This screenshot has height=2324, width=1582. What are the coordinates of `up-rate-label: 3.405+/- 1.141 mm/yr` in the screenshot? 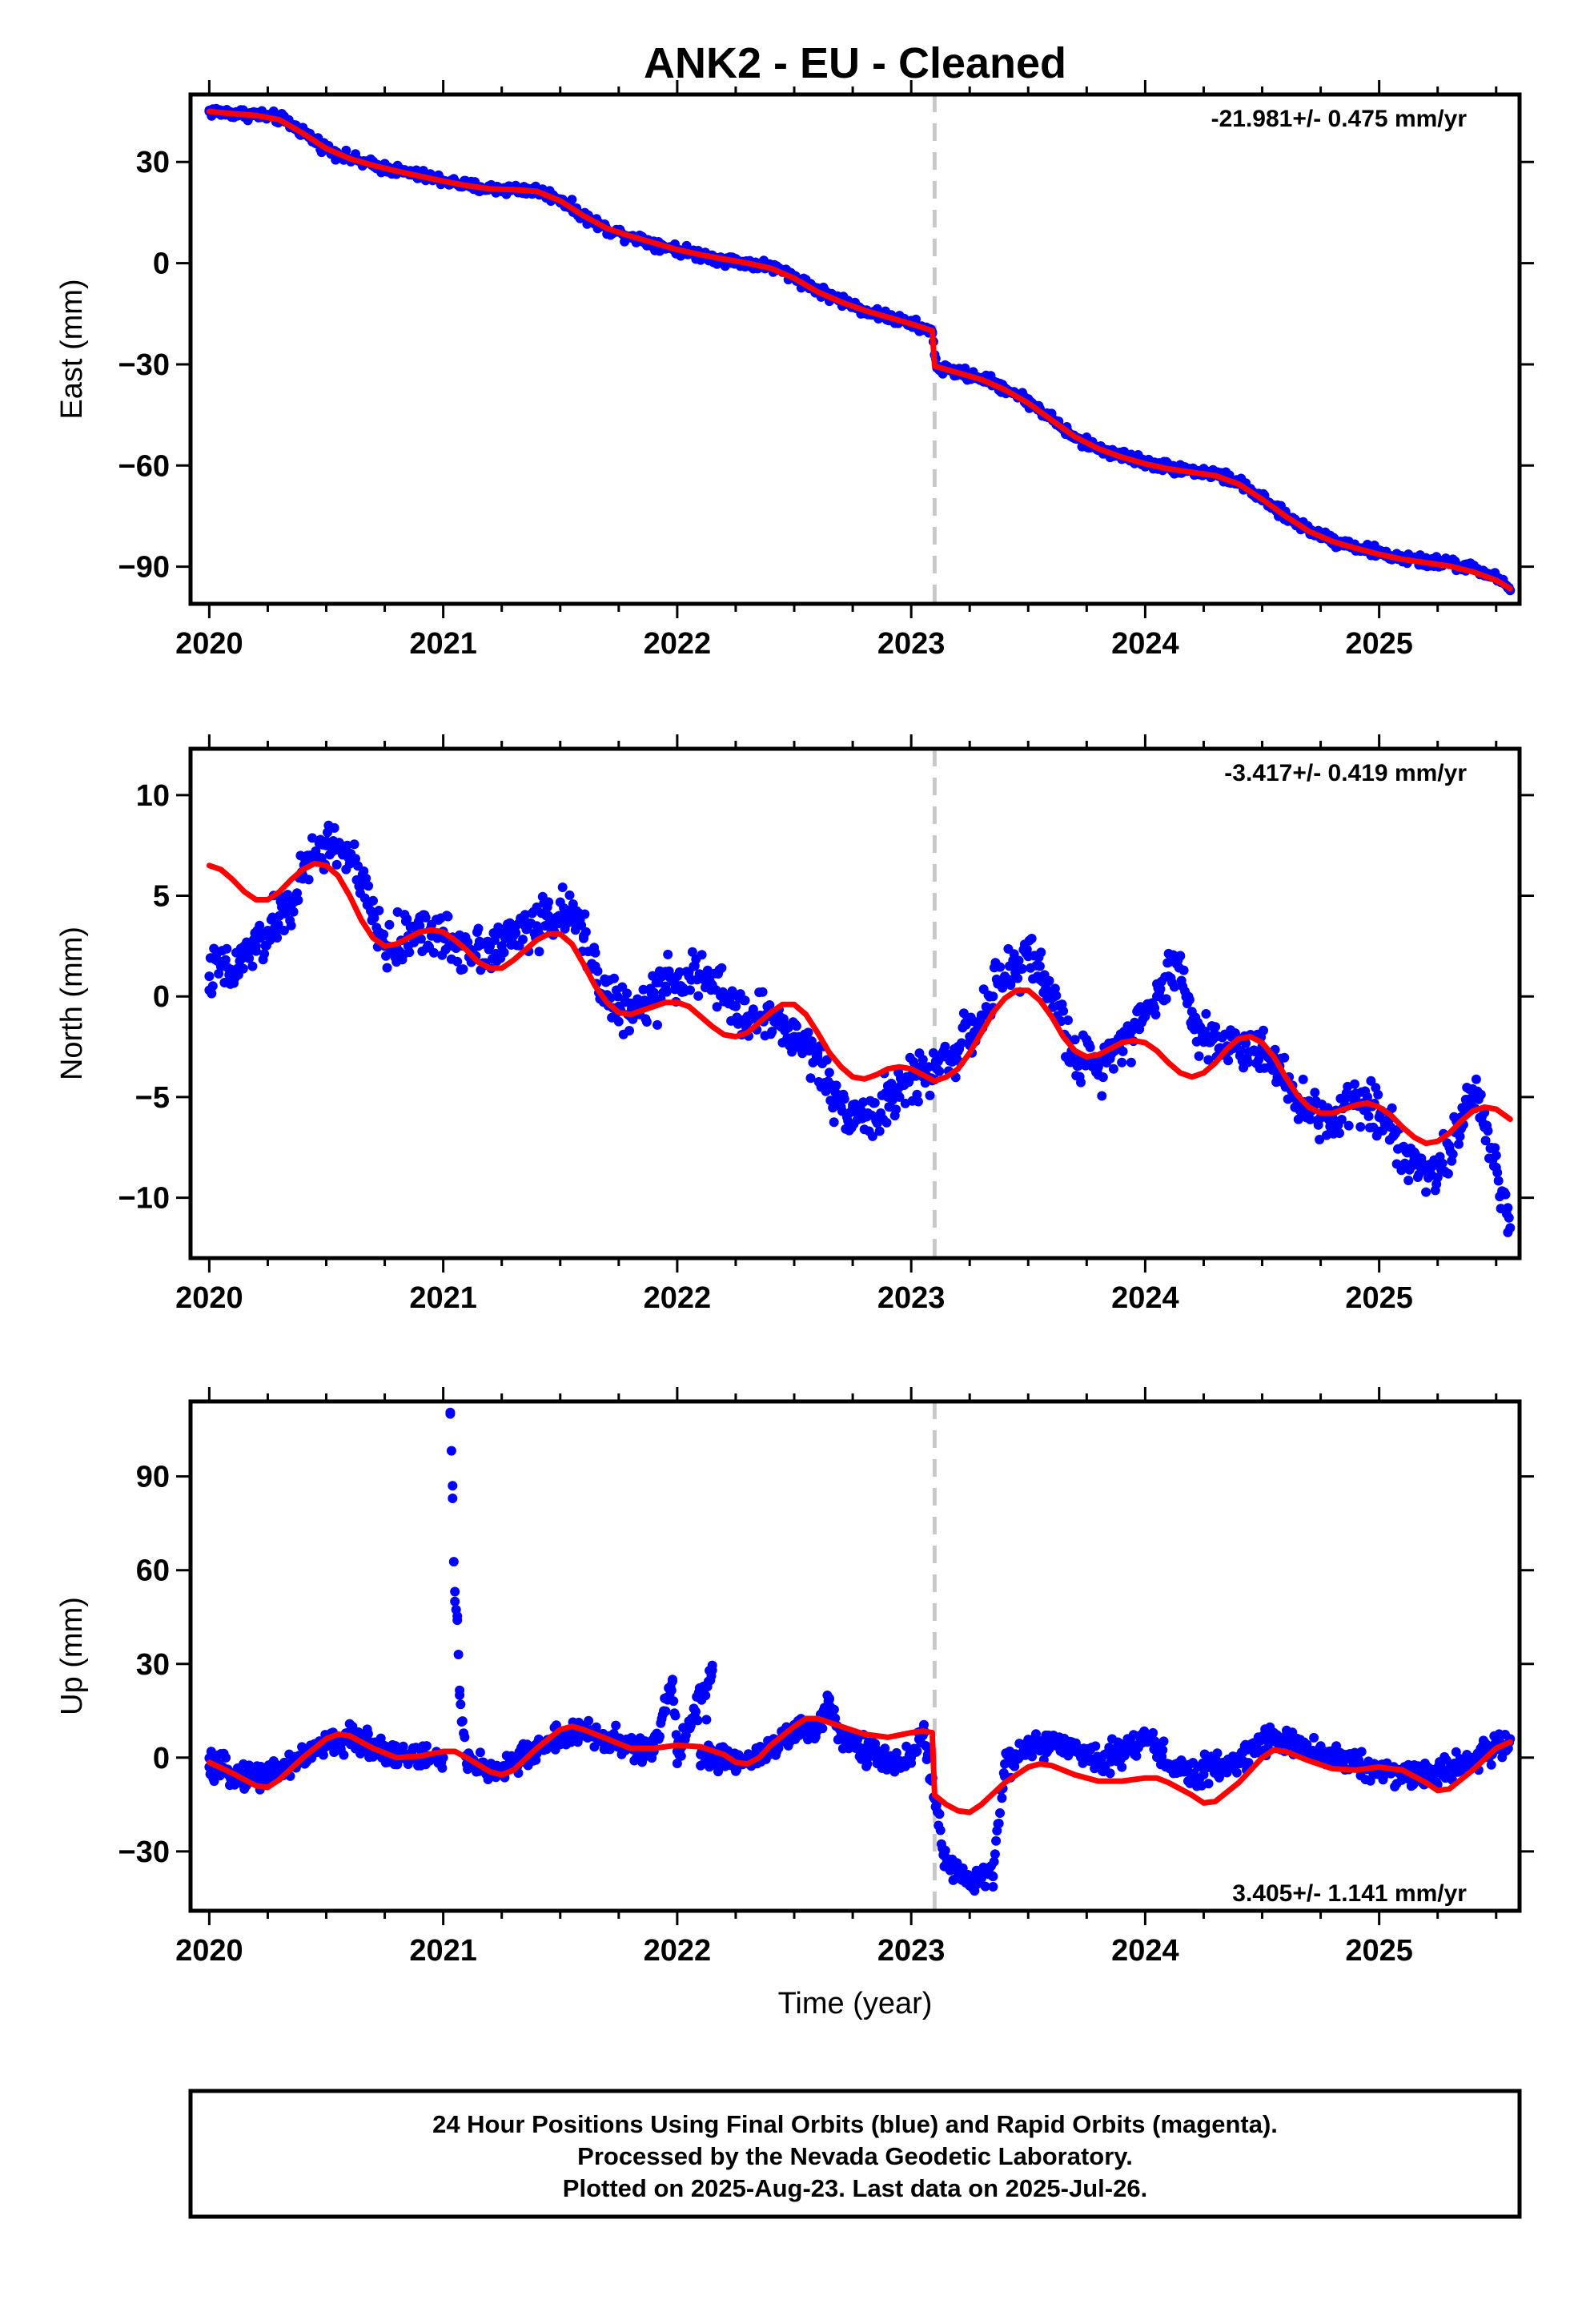 It's located at (1350, 1893).